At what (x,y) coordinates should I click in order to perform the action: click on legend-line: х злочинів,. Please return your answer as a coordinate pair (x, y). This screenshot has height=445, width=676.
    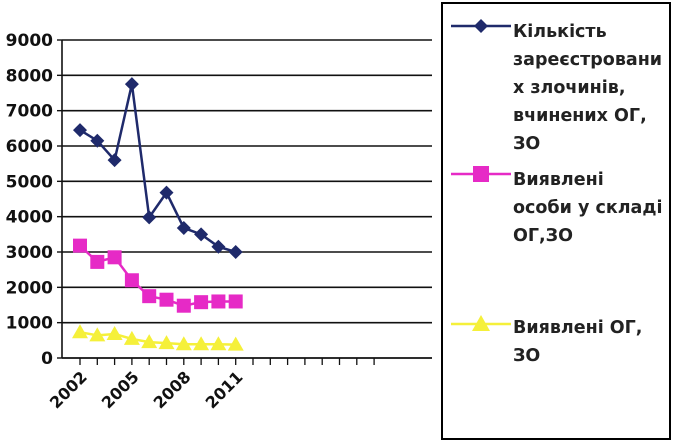
    Looking at the image, I should click on (569, 88).